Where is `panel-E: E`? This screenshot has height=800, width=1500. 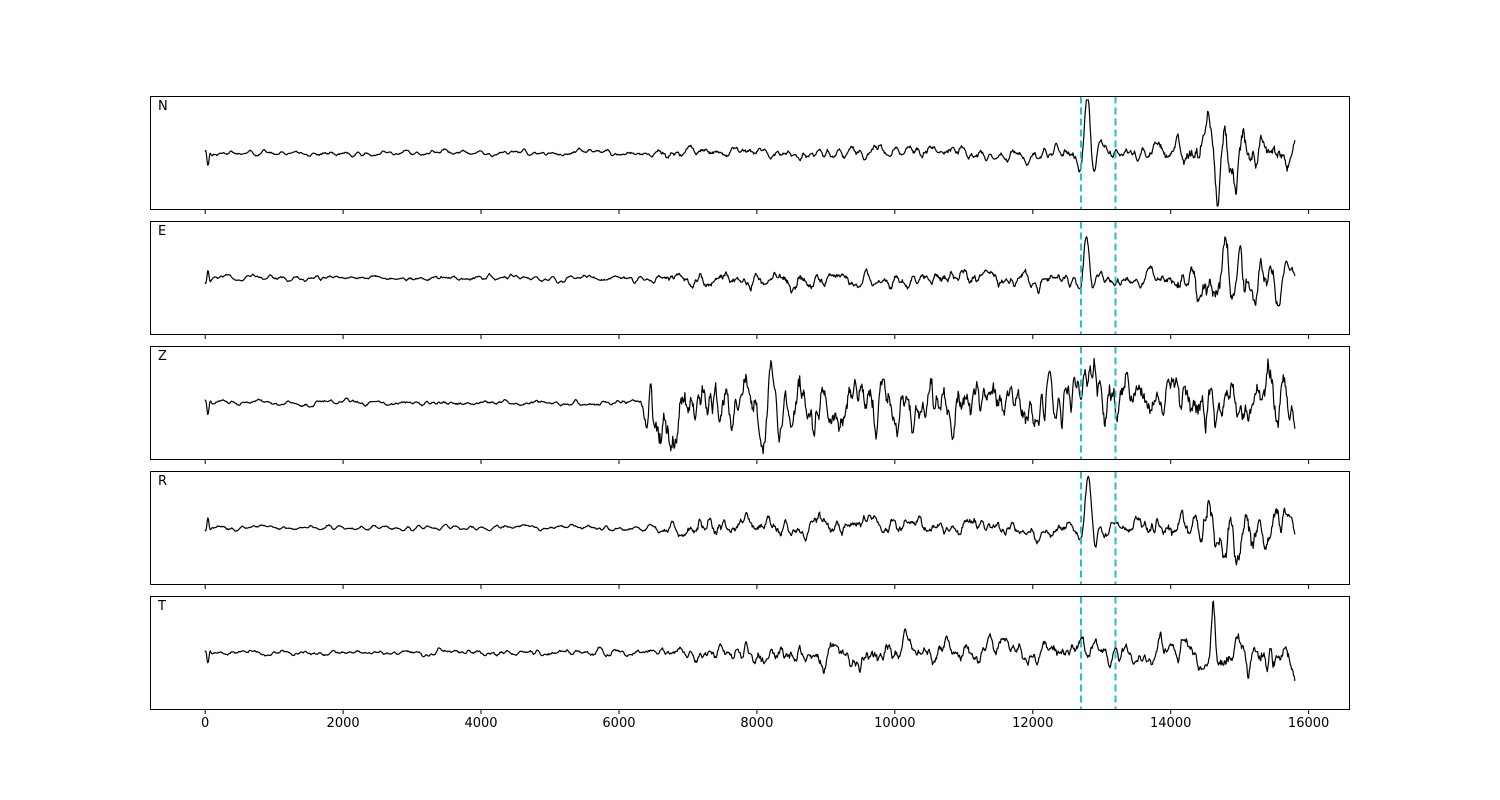 panel-E: E is located at coordinates (750, 280).